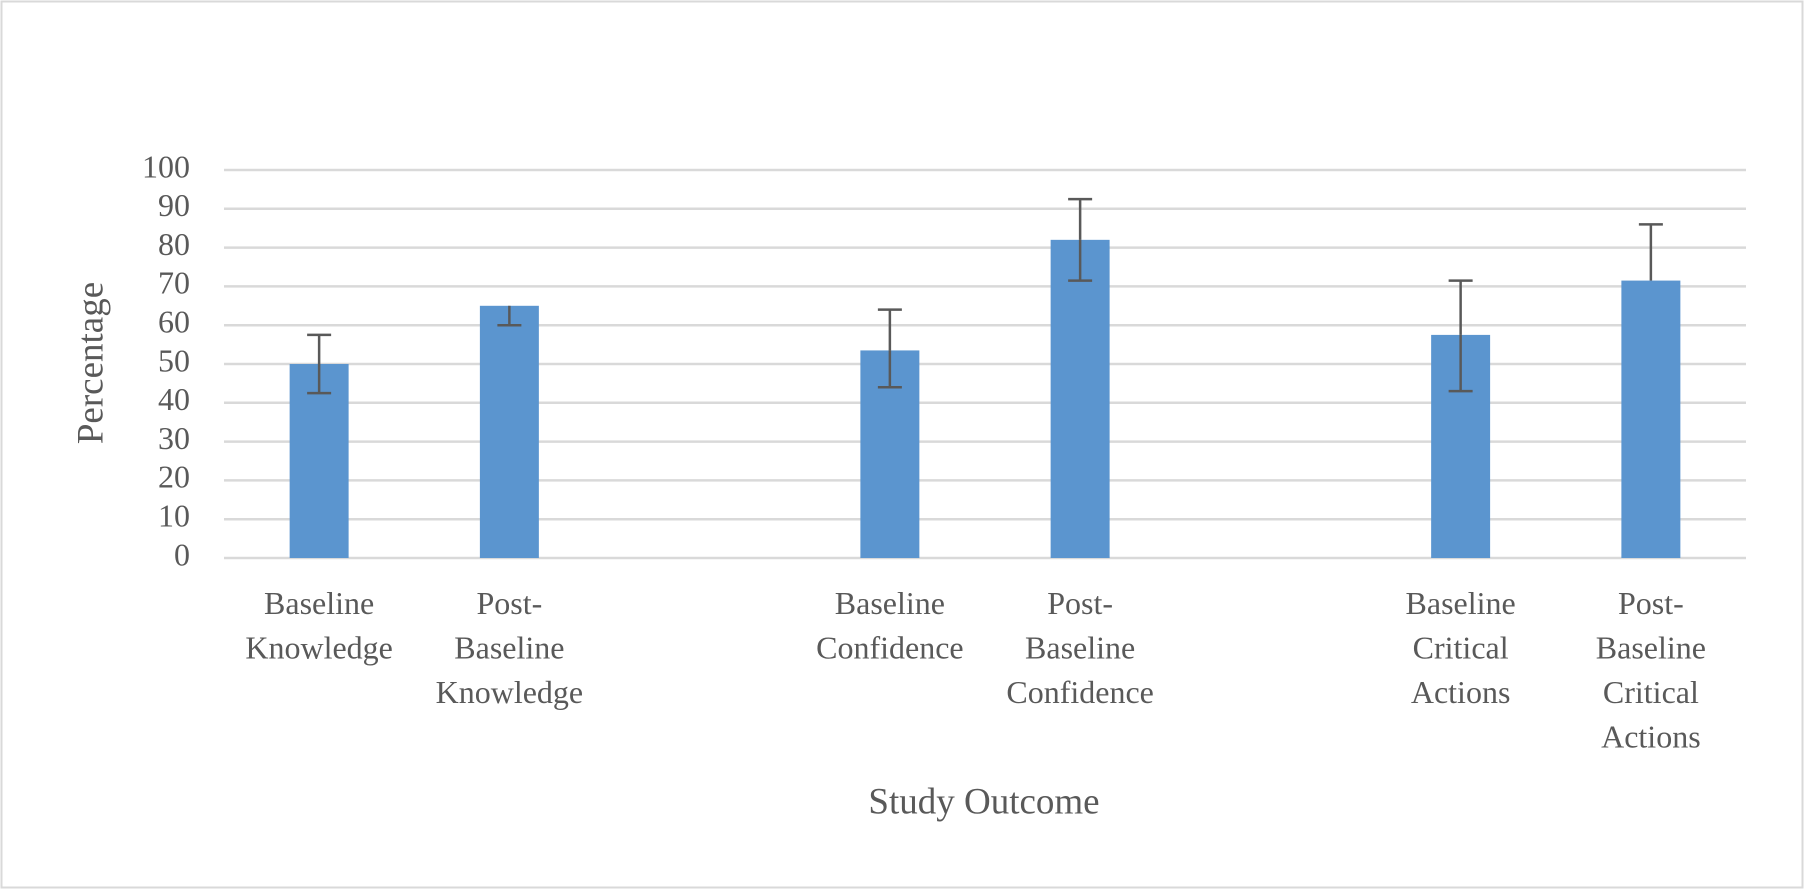  Describe the element at coordinates (174, 244) in the screenshot. I see `y-tick-label: 80` at that location.